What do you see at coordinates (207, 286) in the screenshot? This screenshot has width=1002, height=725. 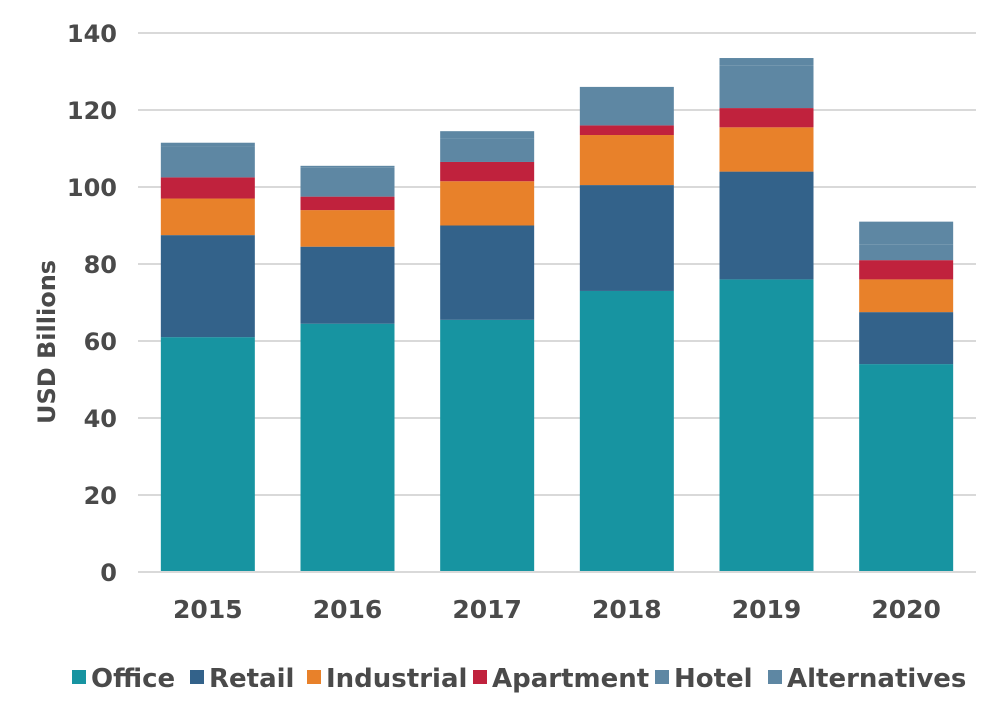 I see `bar-retail-2015` at bounding box center [207, 286].